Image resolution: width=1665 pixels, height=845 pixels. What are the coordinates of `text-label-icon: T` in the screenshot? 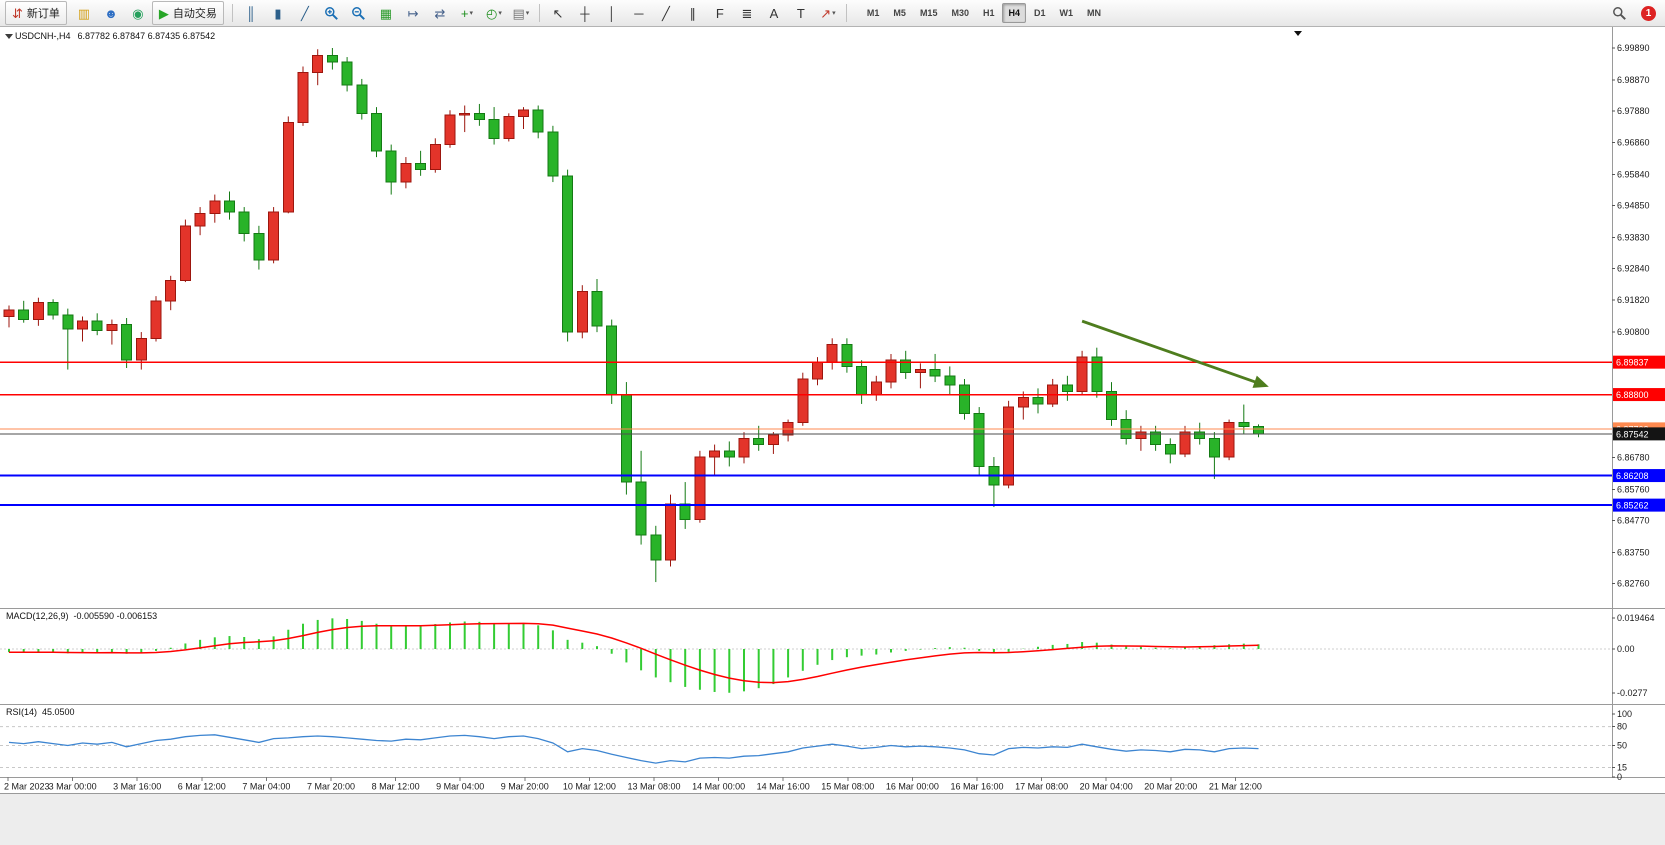 It's located at (800, 13).